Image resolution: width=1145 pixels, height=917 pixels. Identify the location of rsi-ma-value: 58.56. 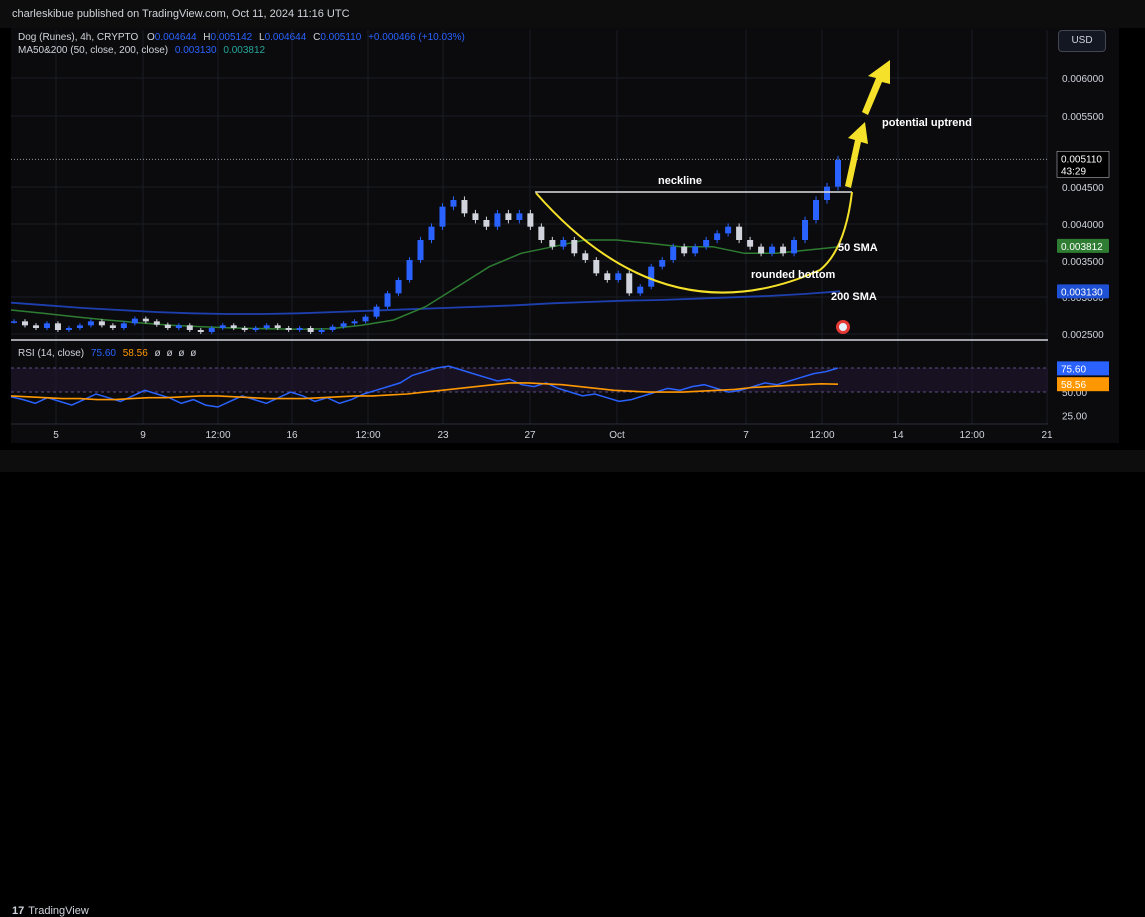
(135, 353).